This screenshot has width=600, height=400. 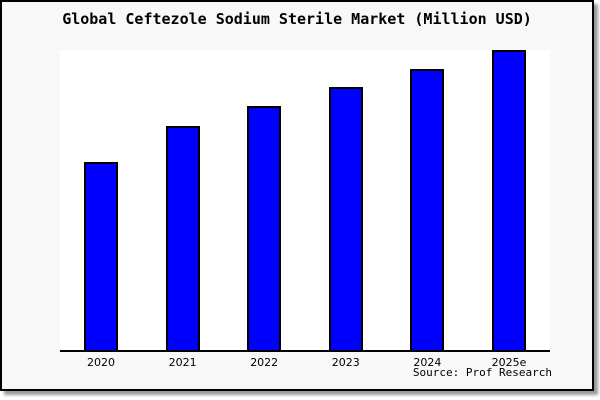 What do you see at coordinates (264, 228) in the screenshot?
I see `bar-2022` at bounding box center [264, 228].